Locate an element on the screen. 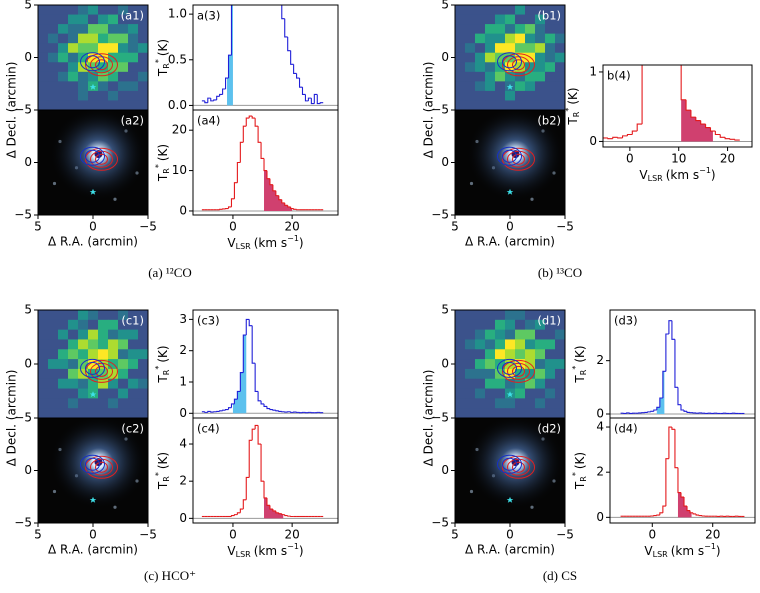 This screenshot has width=760, height=593. x-tick-label: 0 is located at coordinates (93, 535).